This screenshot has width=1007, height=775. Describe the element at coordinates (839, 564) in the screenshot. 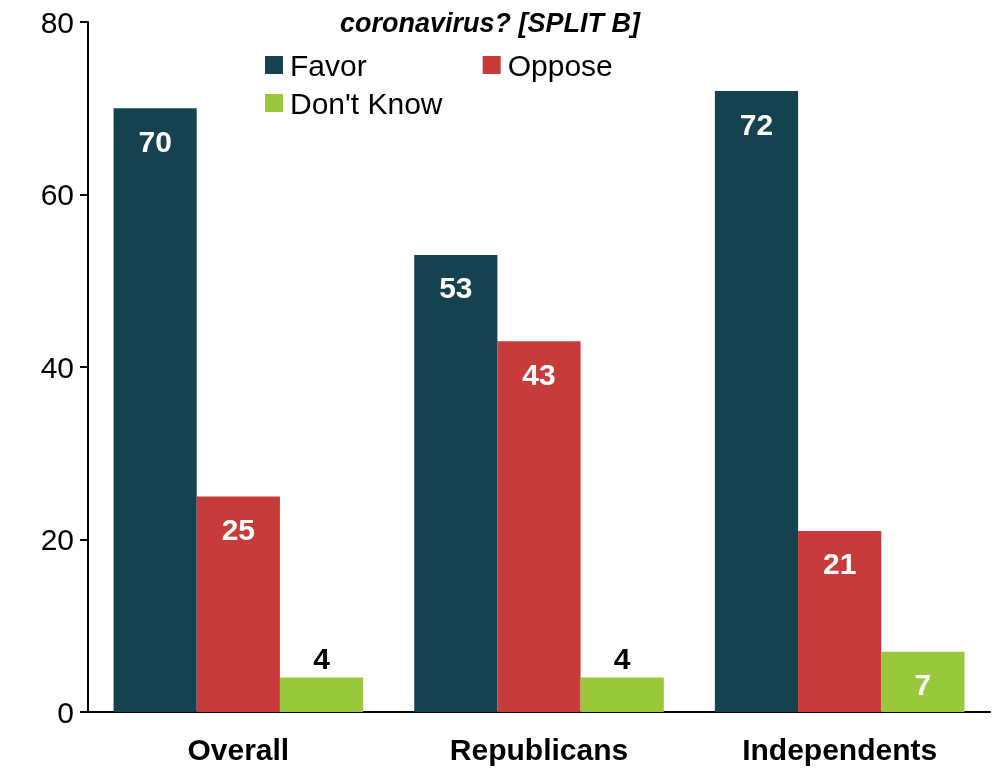

I see `data-label: 21` at that location.